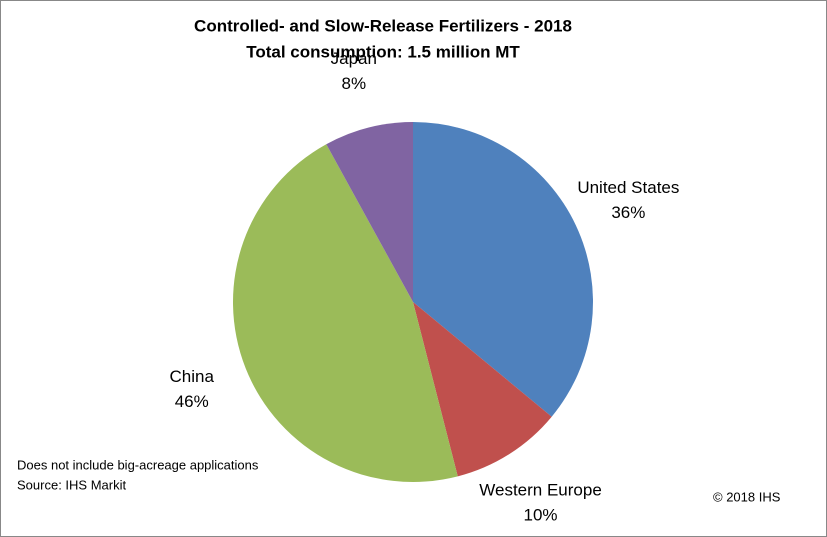 The height and width of the screenshot is (537, 827). What do you see at coordinates (628, 212) in the screenshot?
I see `slice-value: 36%` at bounding box center [628, 212].